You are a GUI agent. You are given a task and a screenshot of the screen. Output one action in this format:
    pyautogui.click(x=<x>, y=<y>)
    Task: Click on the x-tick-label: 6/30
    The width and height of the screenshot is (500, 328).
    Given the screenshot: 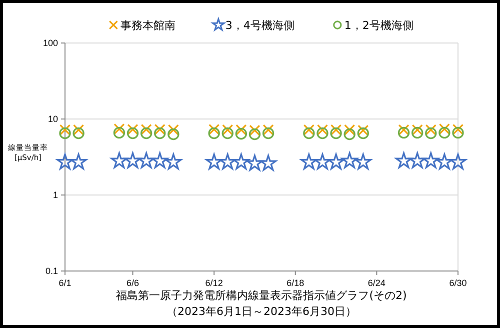 What is the action you would take?
    pyautogui.click(x=458, y=283)
    